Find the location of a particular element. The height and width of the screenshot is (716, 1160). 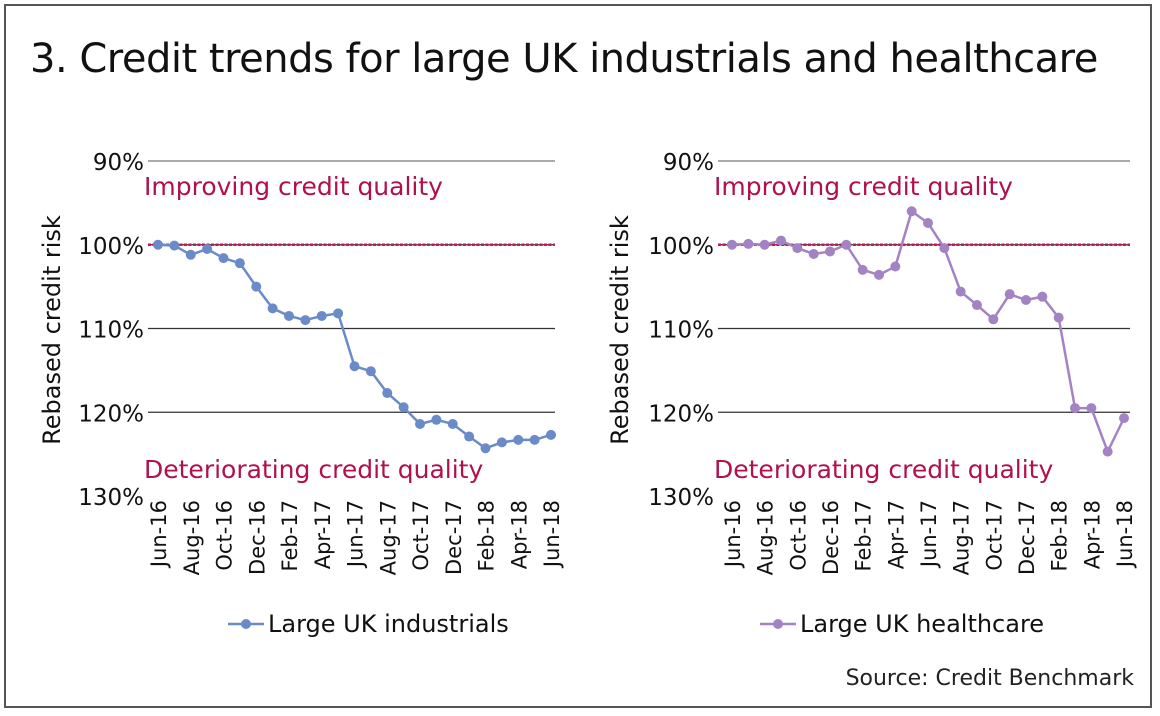

x-tick-label: Aug-17 is located at coordinates (962, 537).